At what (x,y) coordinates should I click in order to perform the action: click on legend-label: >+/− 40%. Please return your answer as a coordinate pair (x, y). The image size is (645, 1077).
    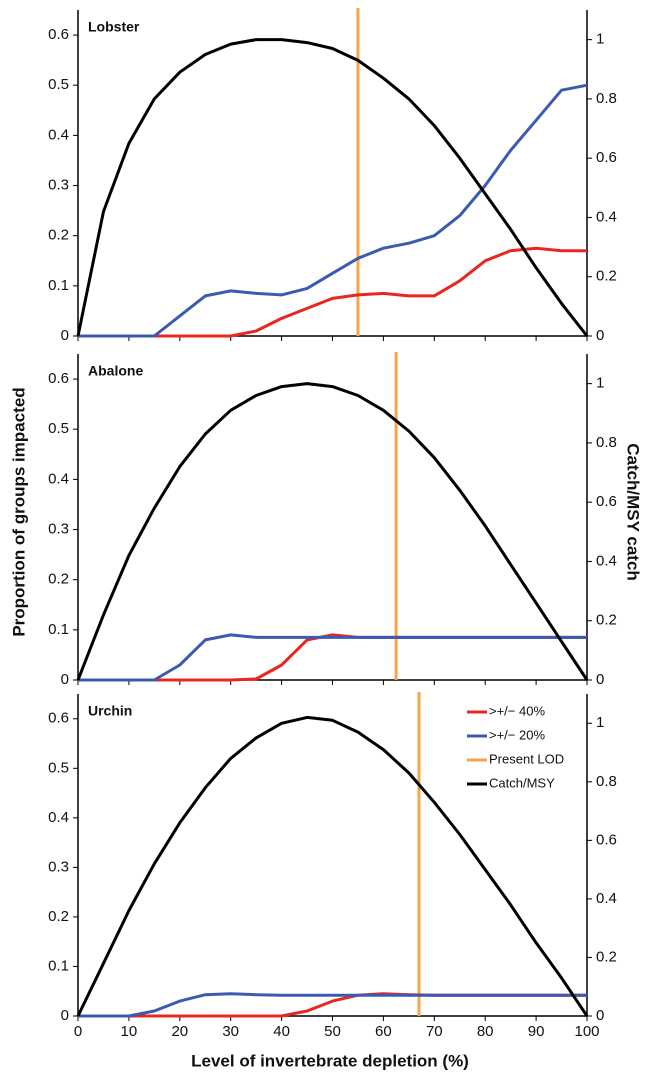
    Looking at the image, I should click on (517, 710).